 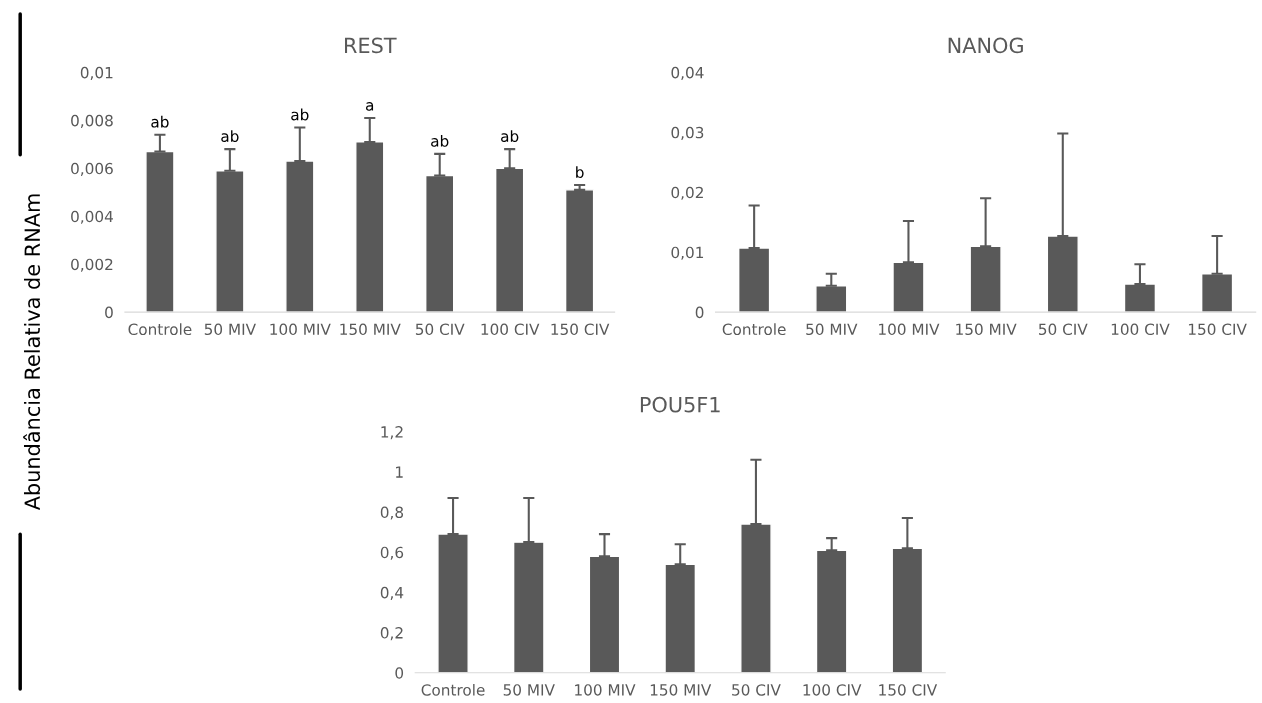 What do you see at coordinates (687, 193) in the screenshot?
I see `y-tick-label: 0,02` at bounding box center [687, 193].